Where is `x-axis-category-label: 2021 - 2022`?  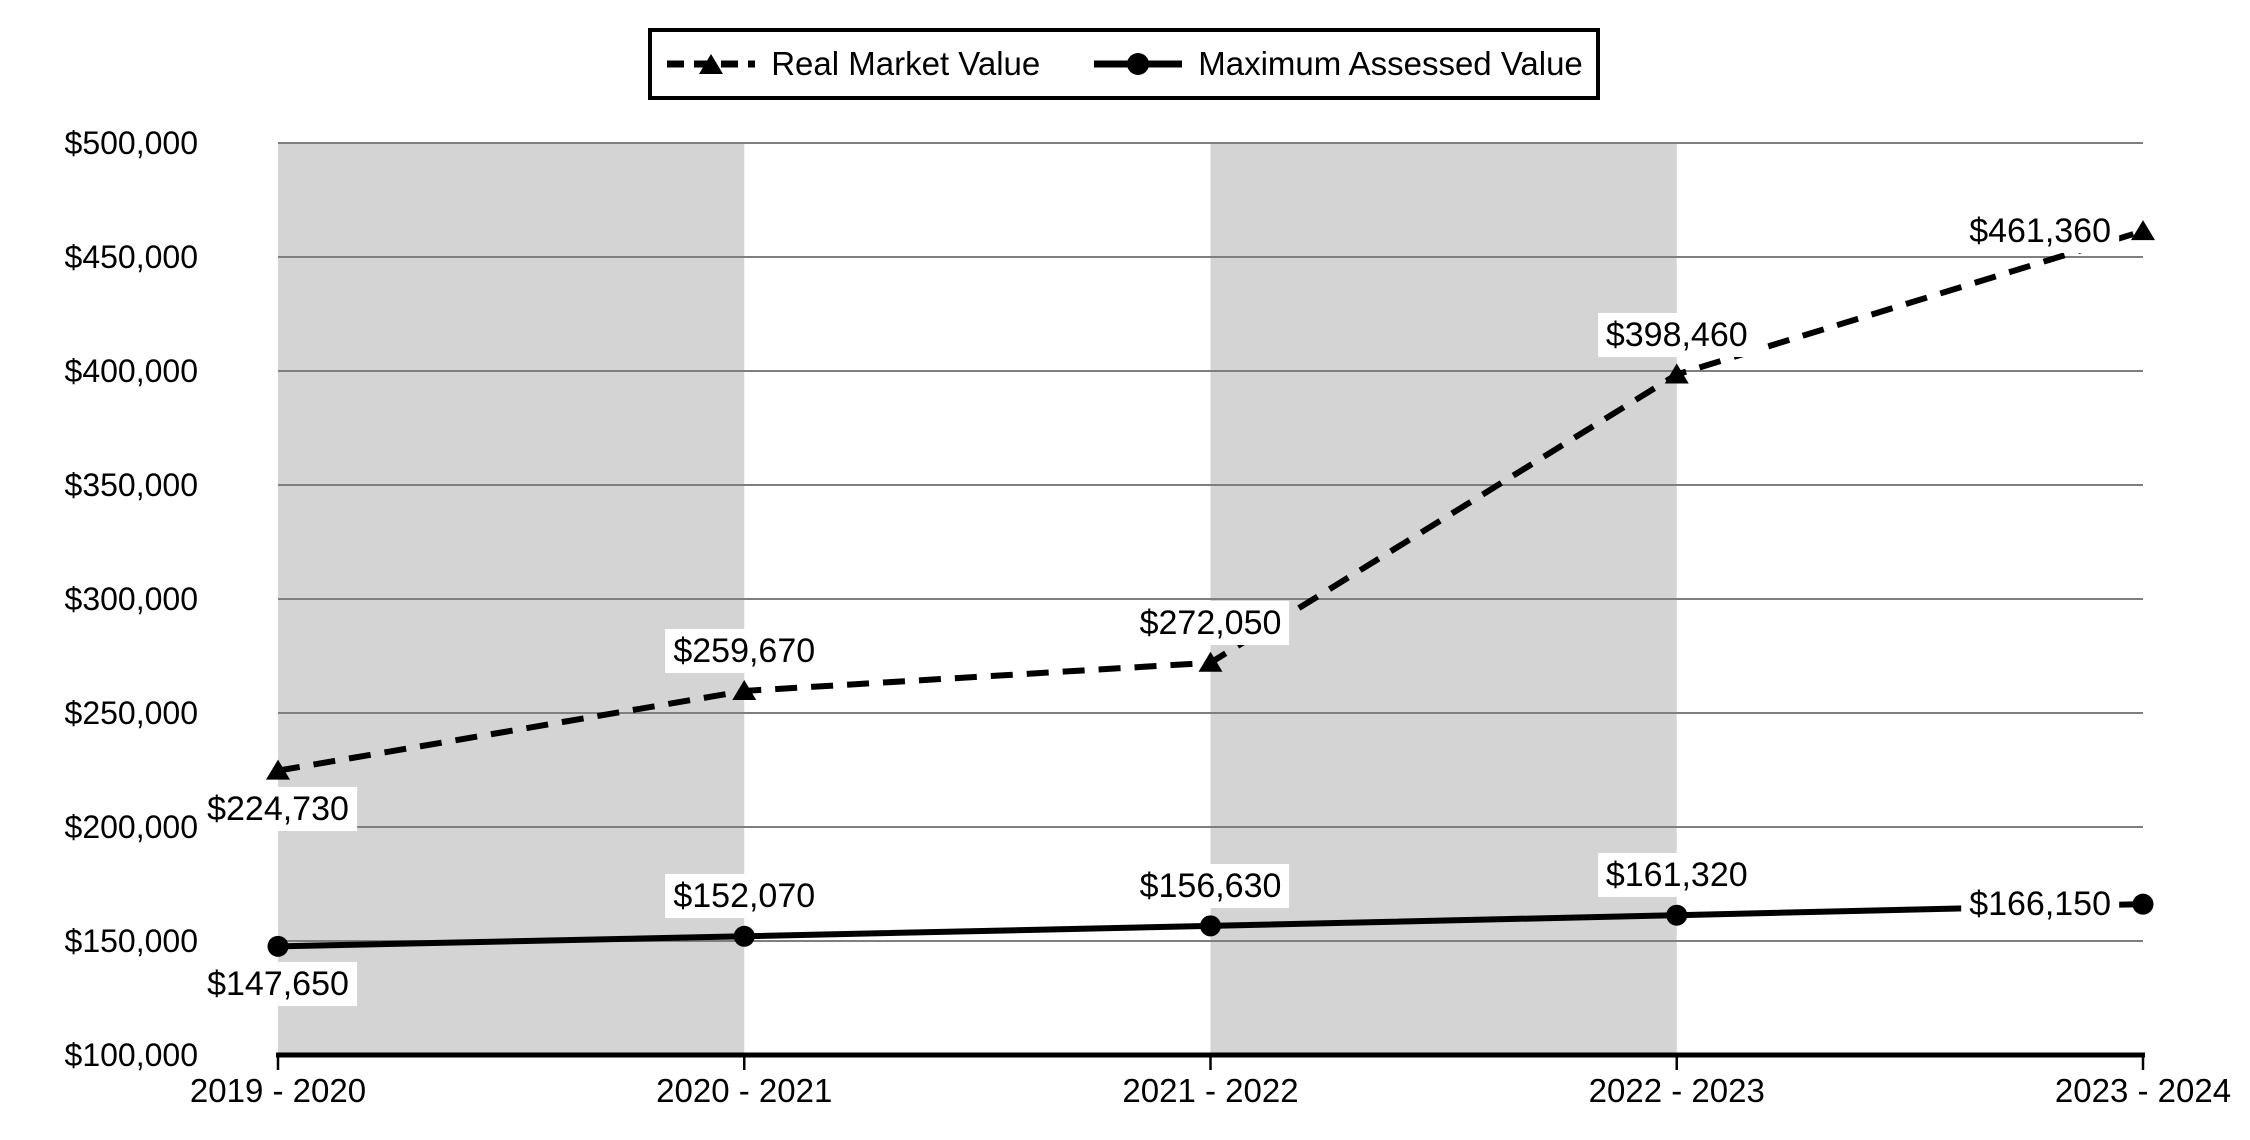 x-axis-category-label: 2021 - 2022 is located at coordinates (1210, 1090).